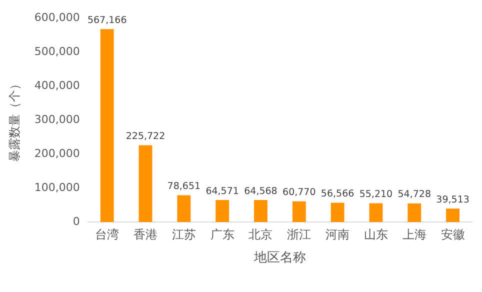  What do you see at coordinates (260, 234) in the screenshot?
I see `x-tick-label: 北京` at bounding box center [260, 234].